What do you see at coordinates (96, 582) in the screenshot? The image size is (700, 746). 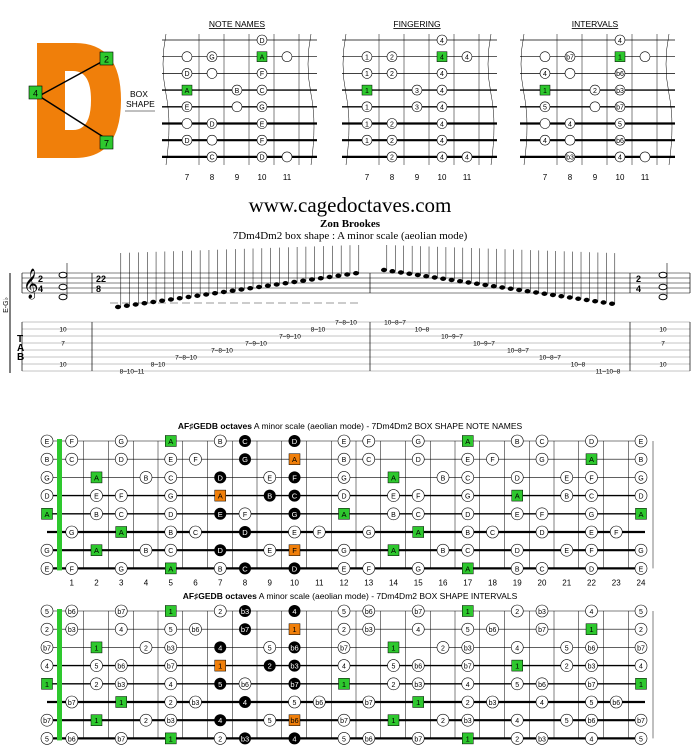 I see `fret-number: 2` at bounding box center [96, 582].